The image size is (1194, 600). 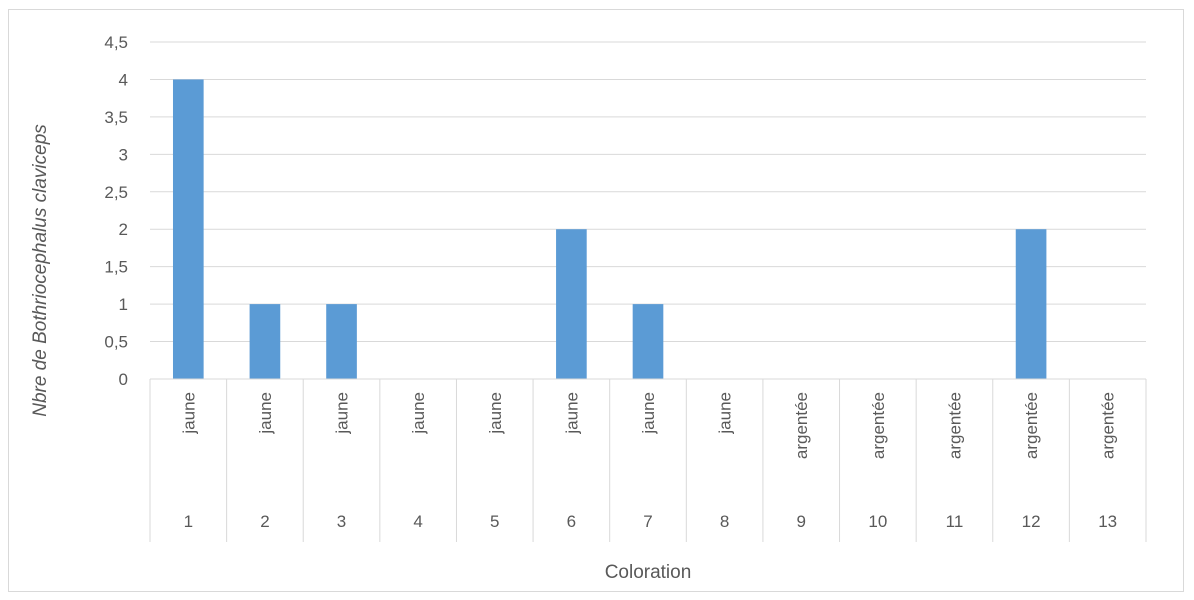 What do you see at coordinates (116, 267) in the screenshot?
I see `y-tick-label: 1,5` at bounding box center [116, 267].